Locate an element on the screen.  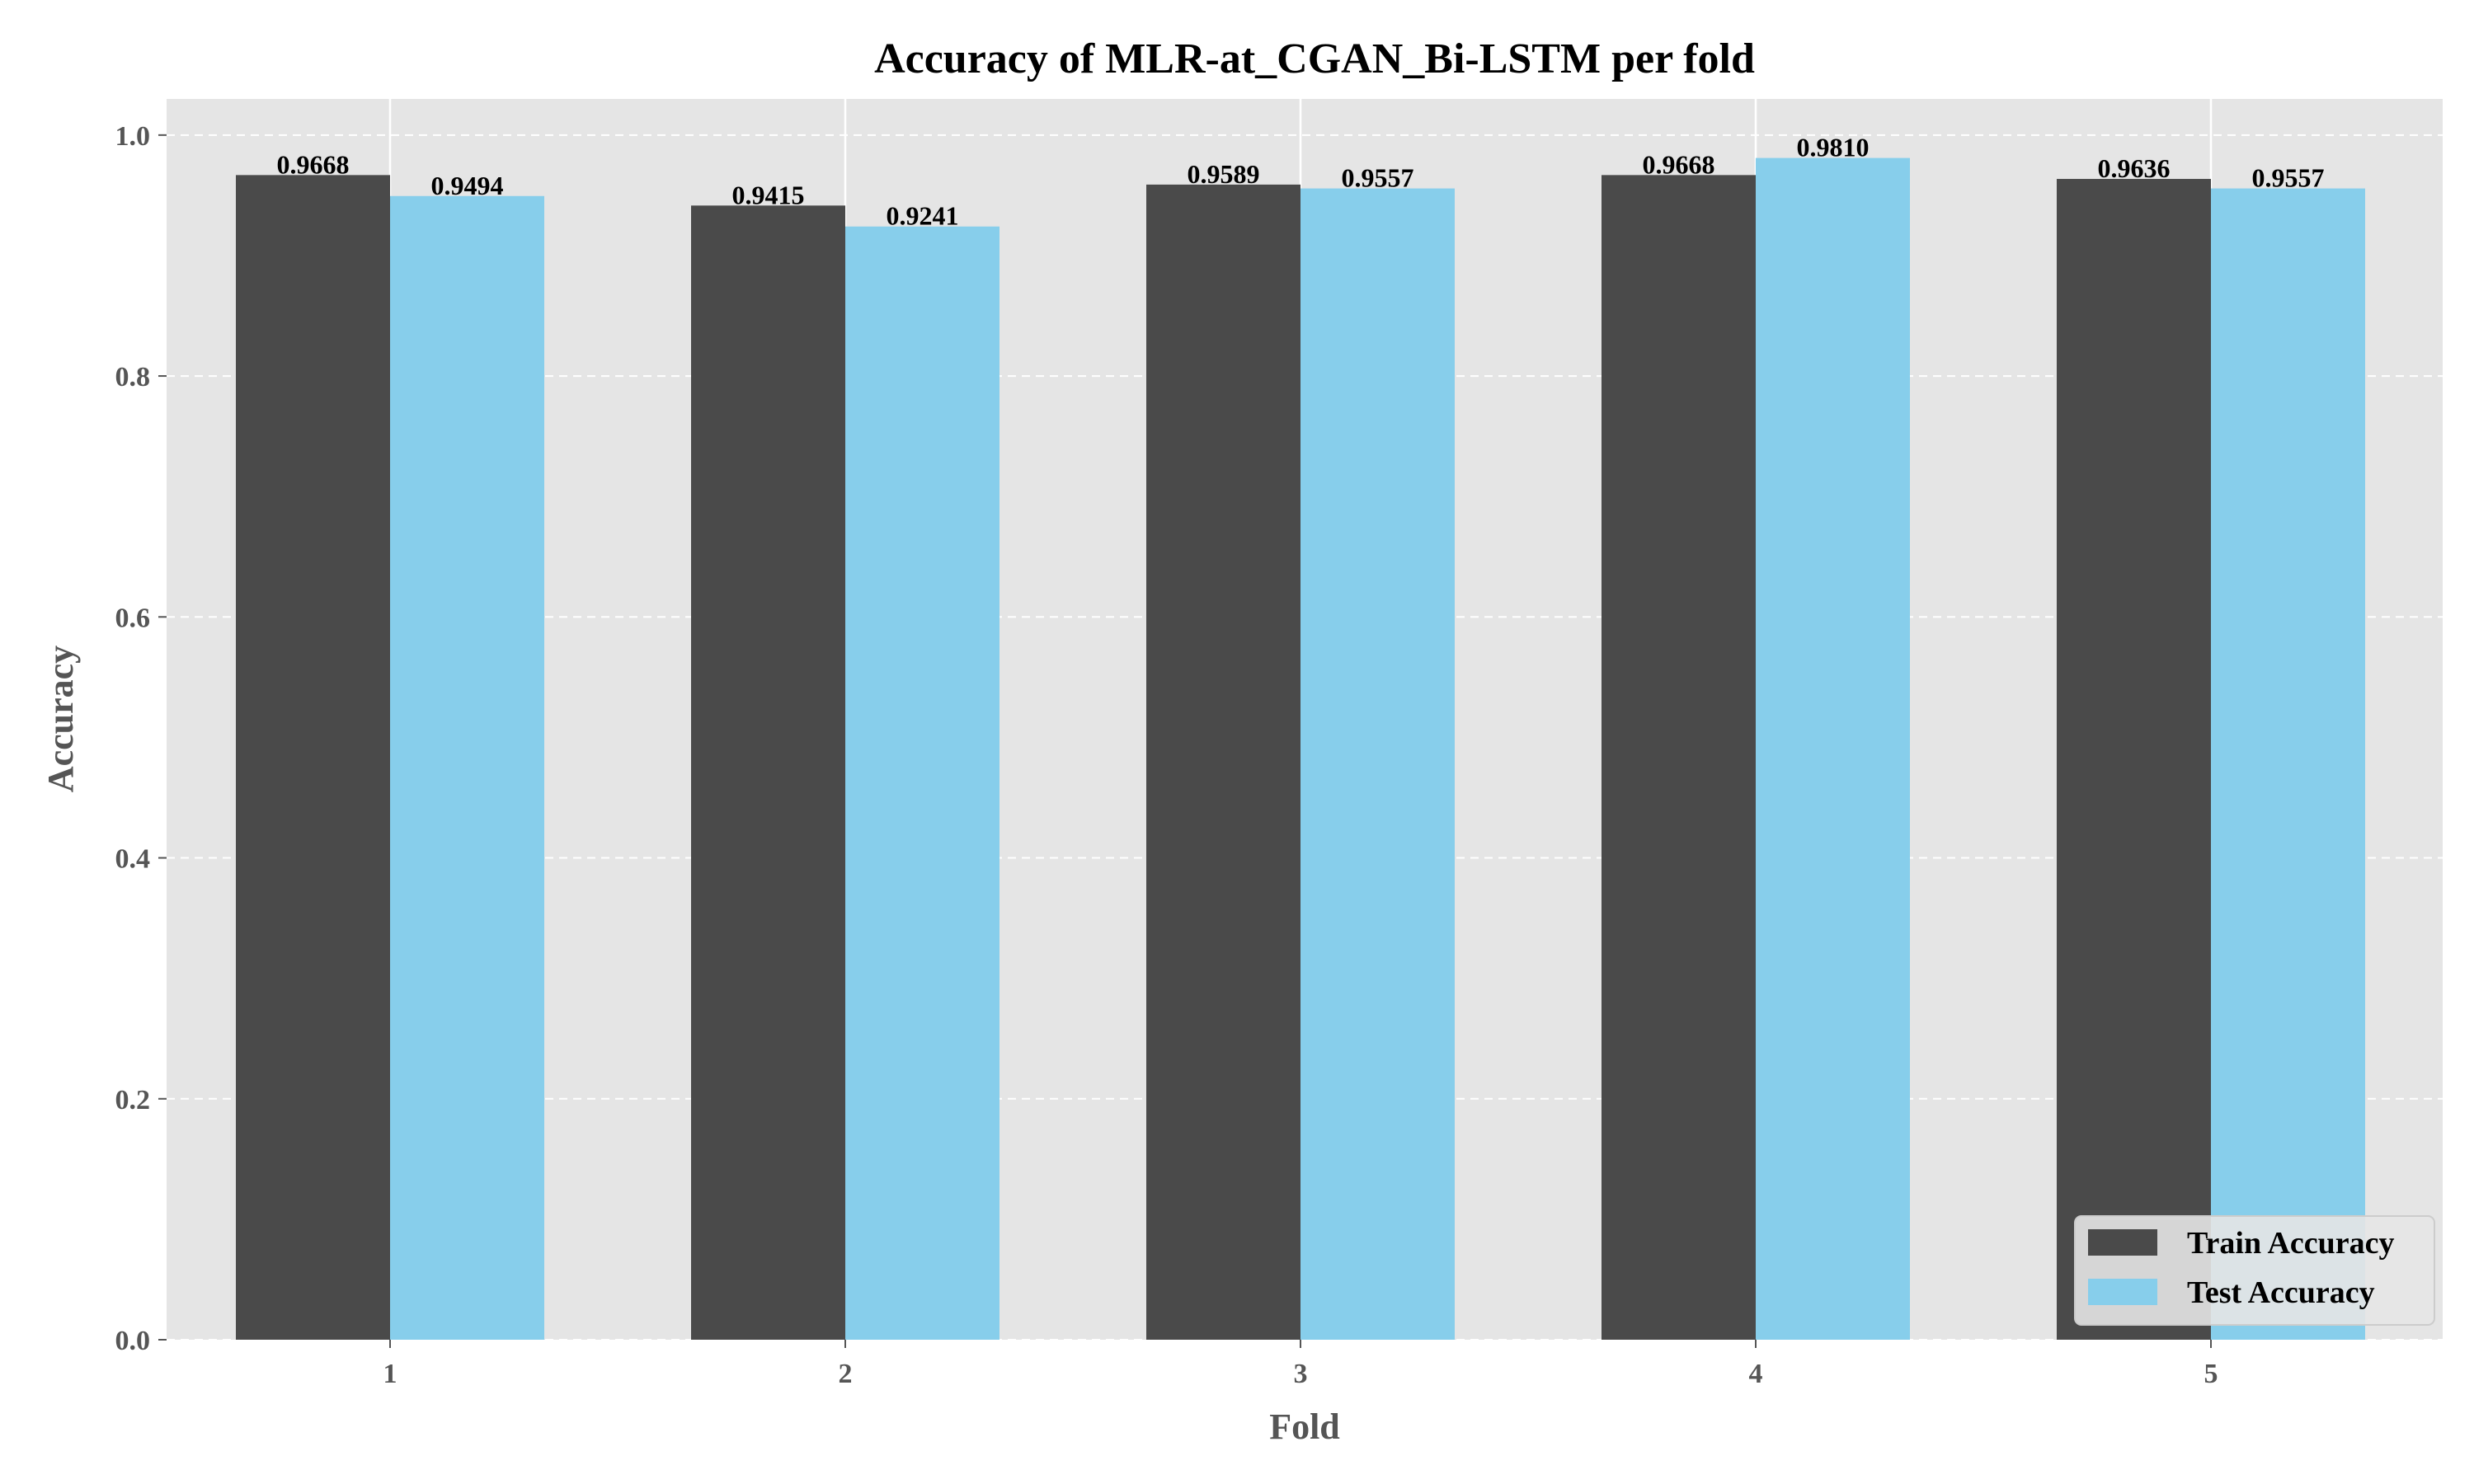
x-tick-label: 5 is located at coordinates (2211, 1374).